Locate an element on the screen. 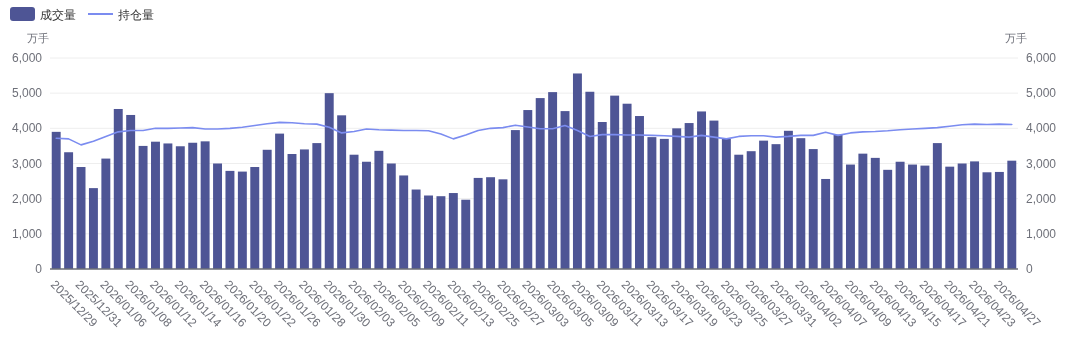  y2-tick-label: 5,000 is located at coordinates (1041, 93).